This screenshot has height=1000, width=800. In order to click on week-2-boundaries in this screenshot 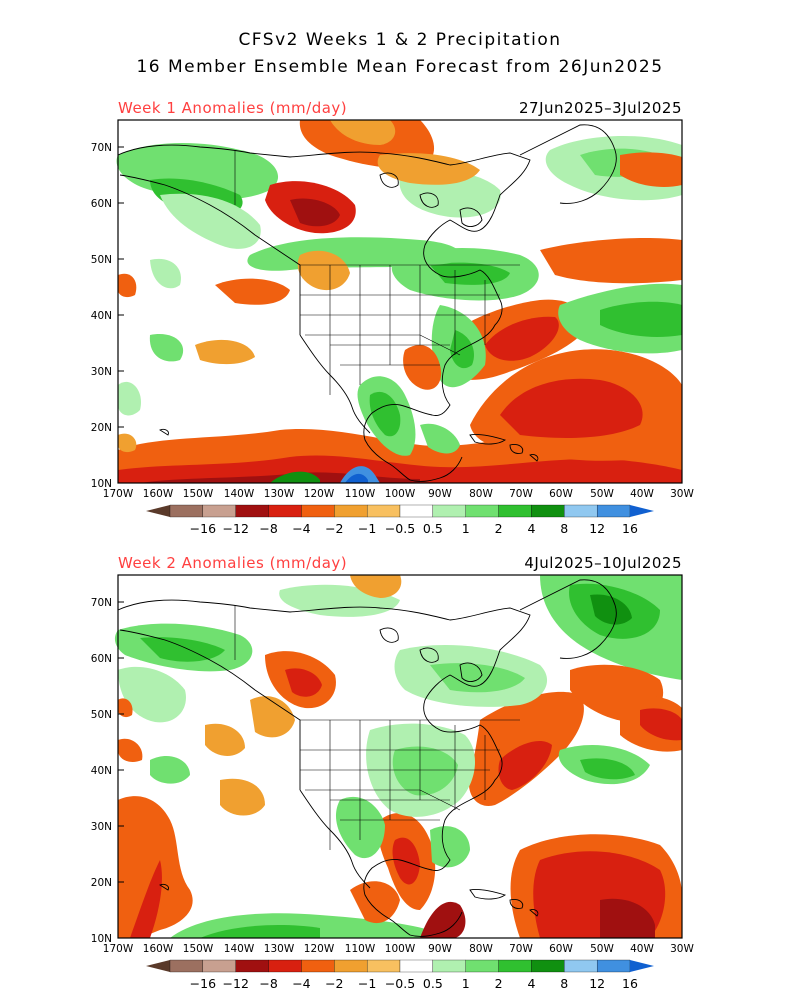, I will do `click(377, 727)`.